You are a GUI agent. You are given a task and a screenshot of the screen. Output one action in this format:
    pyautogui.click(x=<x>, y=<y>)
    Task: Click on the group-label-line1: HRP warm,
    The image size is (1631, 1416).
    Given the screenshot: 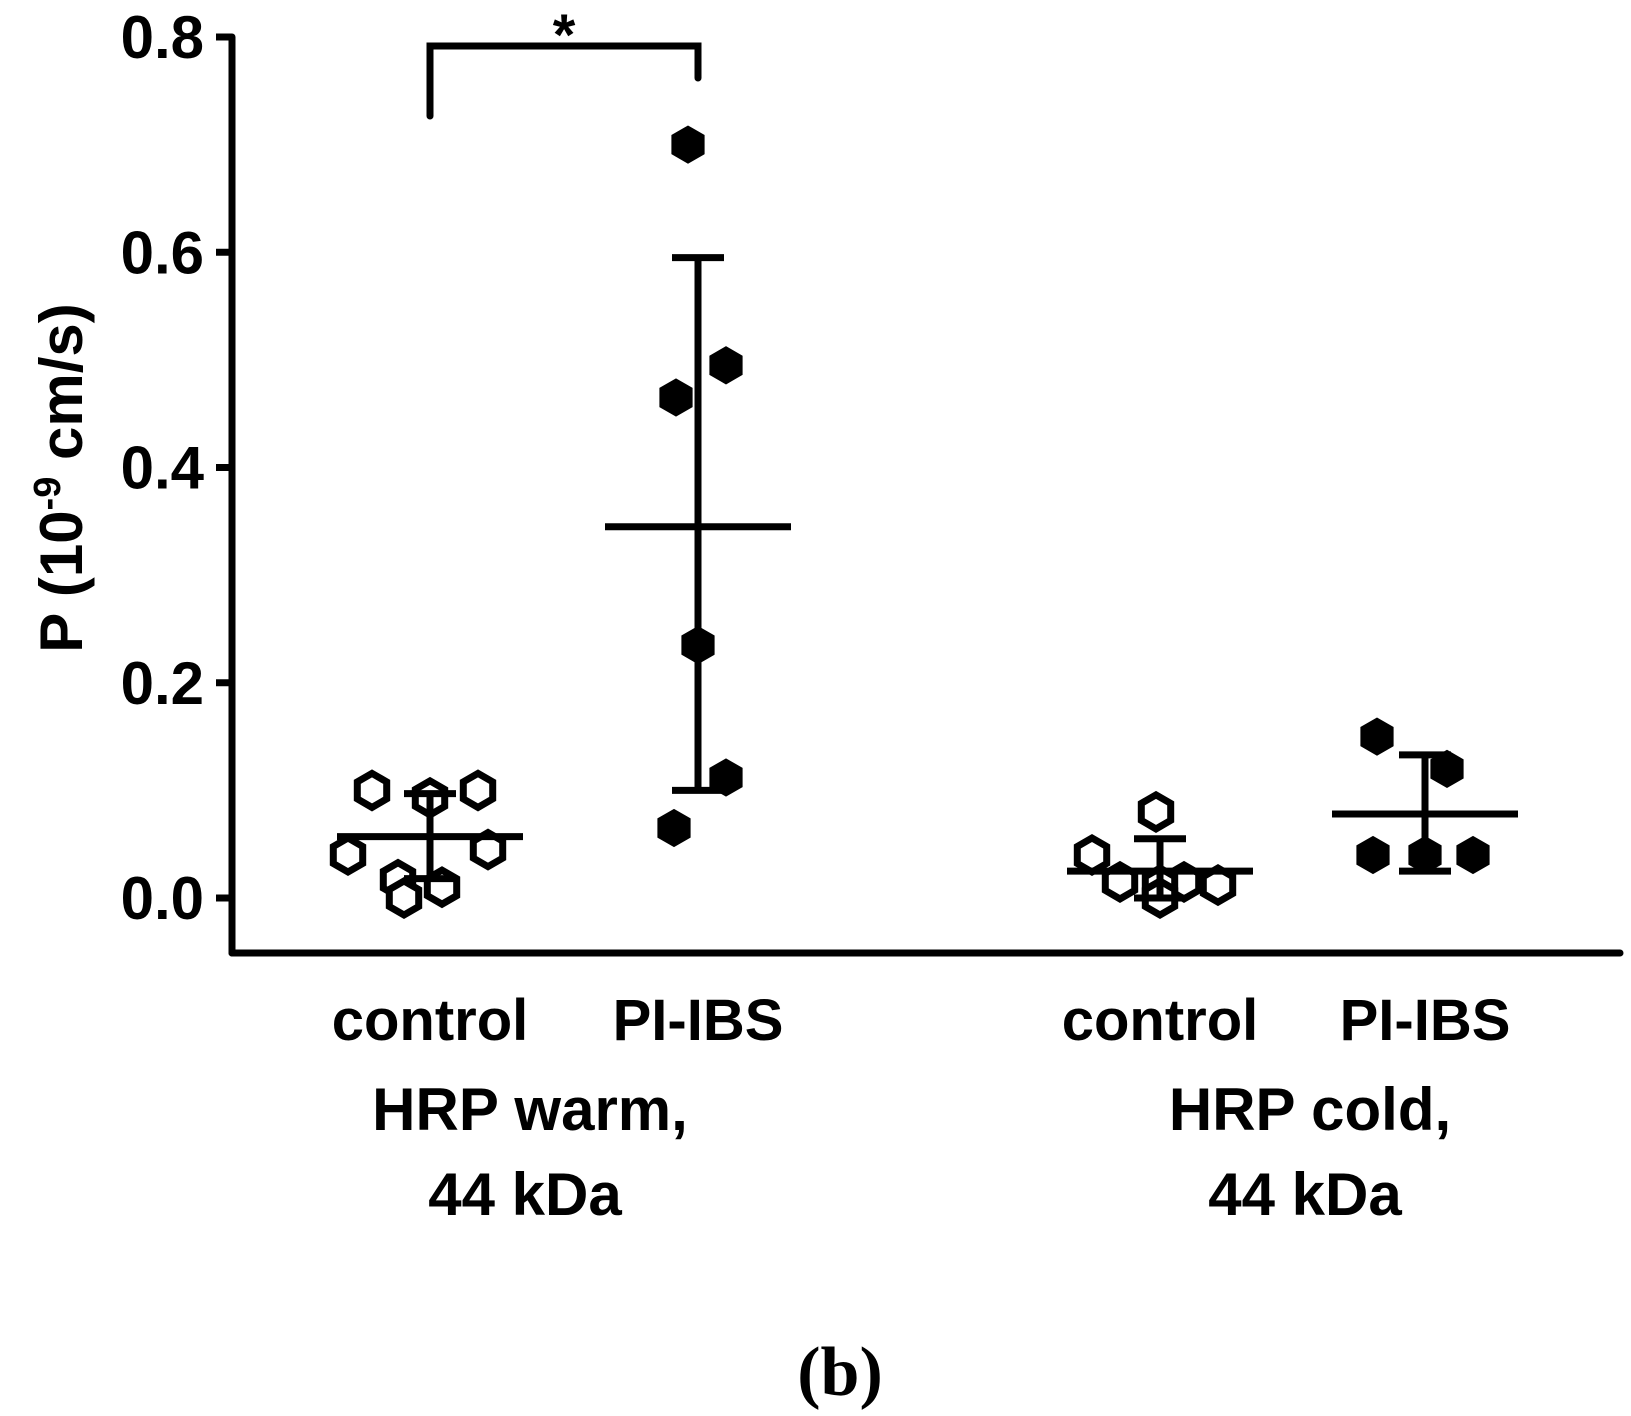 What is the action you would take?
    pyautogui.click(x=530, y=1109)
    